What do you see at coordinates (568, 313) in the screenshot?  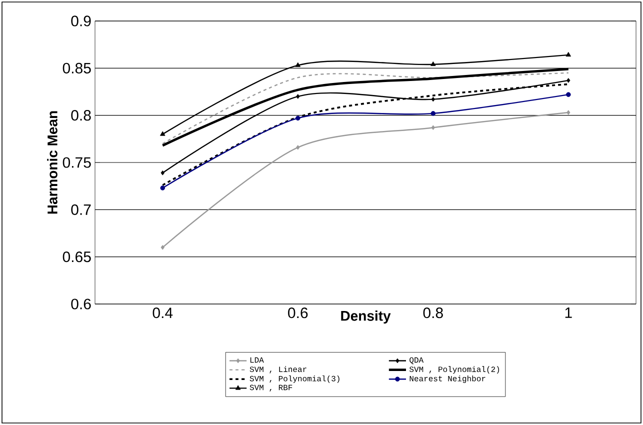 I see `x-tick-label: 1` at bounding box center [568, 313].